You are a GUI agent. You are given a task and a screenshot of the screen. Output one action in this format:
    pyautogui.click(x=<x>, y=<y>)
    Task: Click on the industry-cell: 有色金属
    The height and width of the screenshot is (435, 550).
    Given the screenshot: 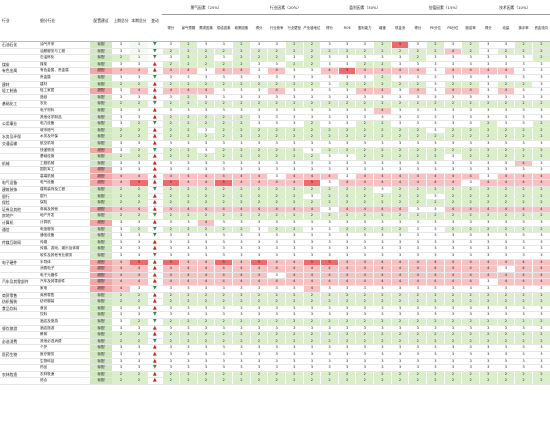 What is the action you would take?
    pyautogui.click(x=19, y=71)
    